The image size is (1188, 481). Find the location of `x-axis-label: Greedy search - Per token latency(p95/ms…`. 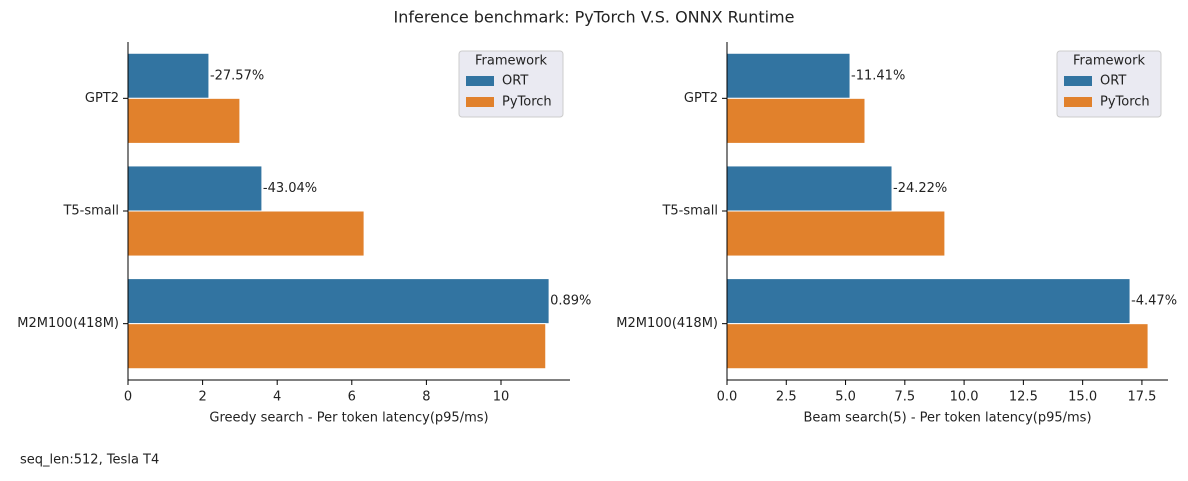

x-axis-label: Greedy search - Per token latency(p95/ms… is located at coordinates (348, 418).